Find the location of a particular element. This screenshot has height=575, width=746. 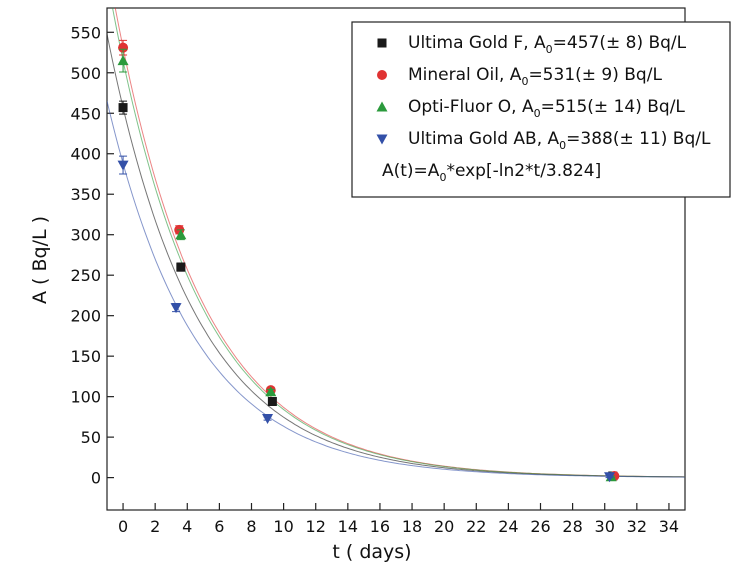

x-tick-label: 8 is located at coordinates (251, 526).